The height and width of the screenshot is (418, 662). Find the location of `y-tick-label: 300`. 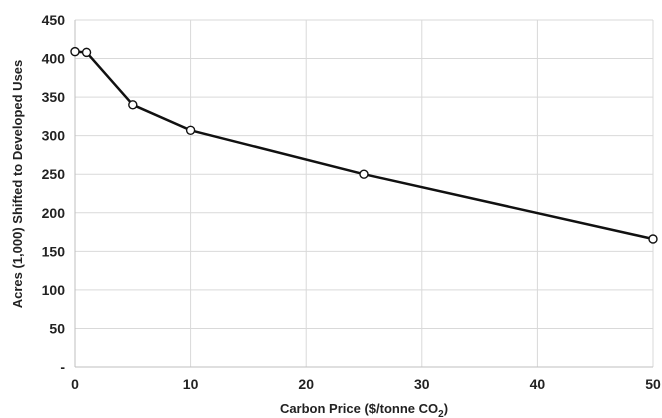

y-tick-label: 300 is located at coordinates (54, 136).